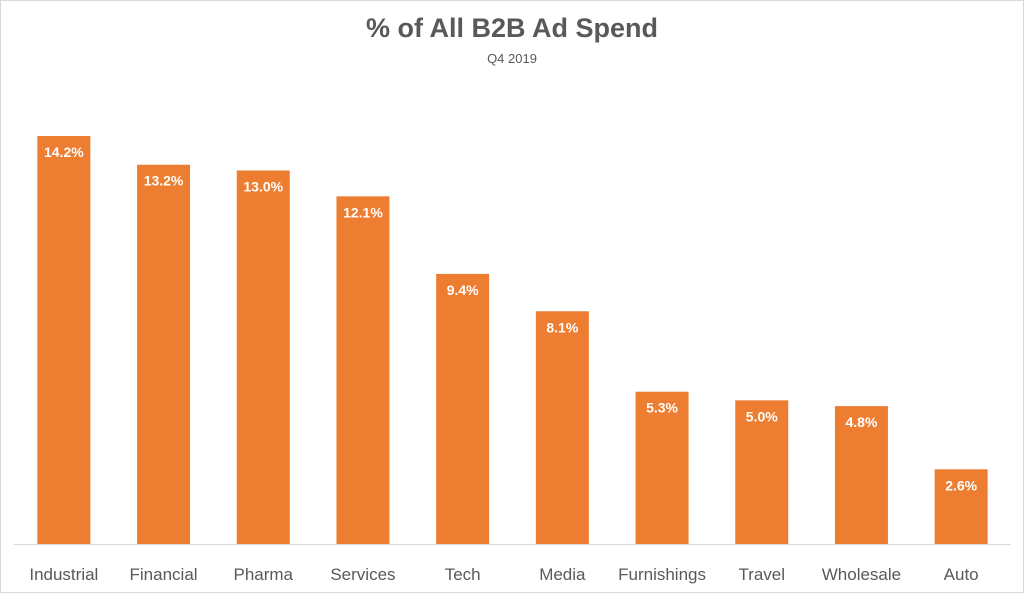 The image size is (1024, 593). Describe the element at coordinates (662, 467) in the screenshot. I see `bar-furnishings` at that location.